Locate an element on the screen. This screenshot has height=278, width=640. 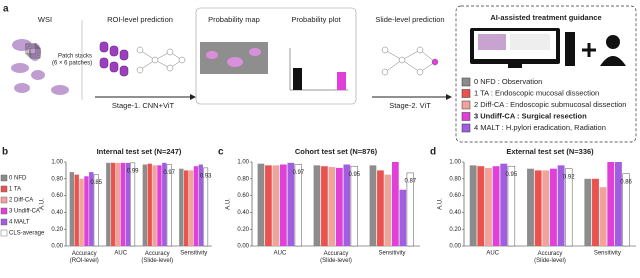
stage-label: Stage-2. ViT is located at coordinates (410, 105).